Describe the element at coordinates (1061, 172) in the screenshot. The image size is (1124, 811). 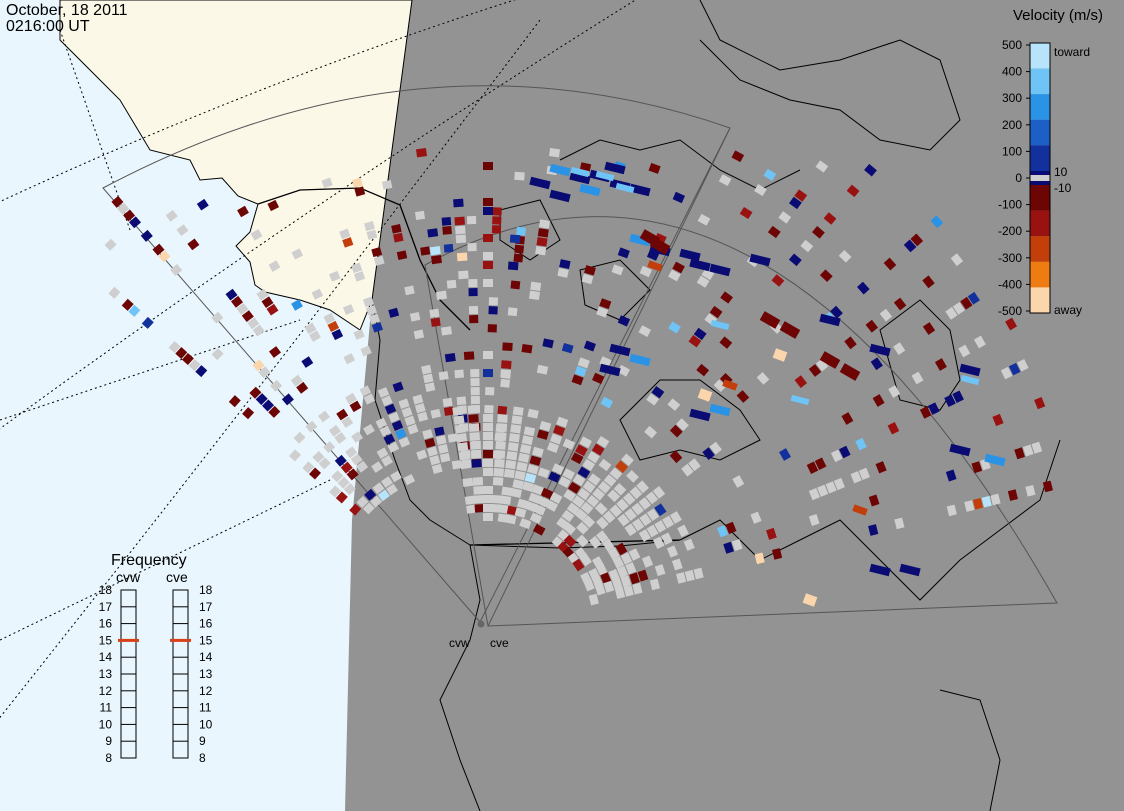
I see `velocity-plus10-label: 10` at that location.